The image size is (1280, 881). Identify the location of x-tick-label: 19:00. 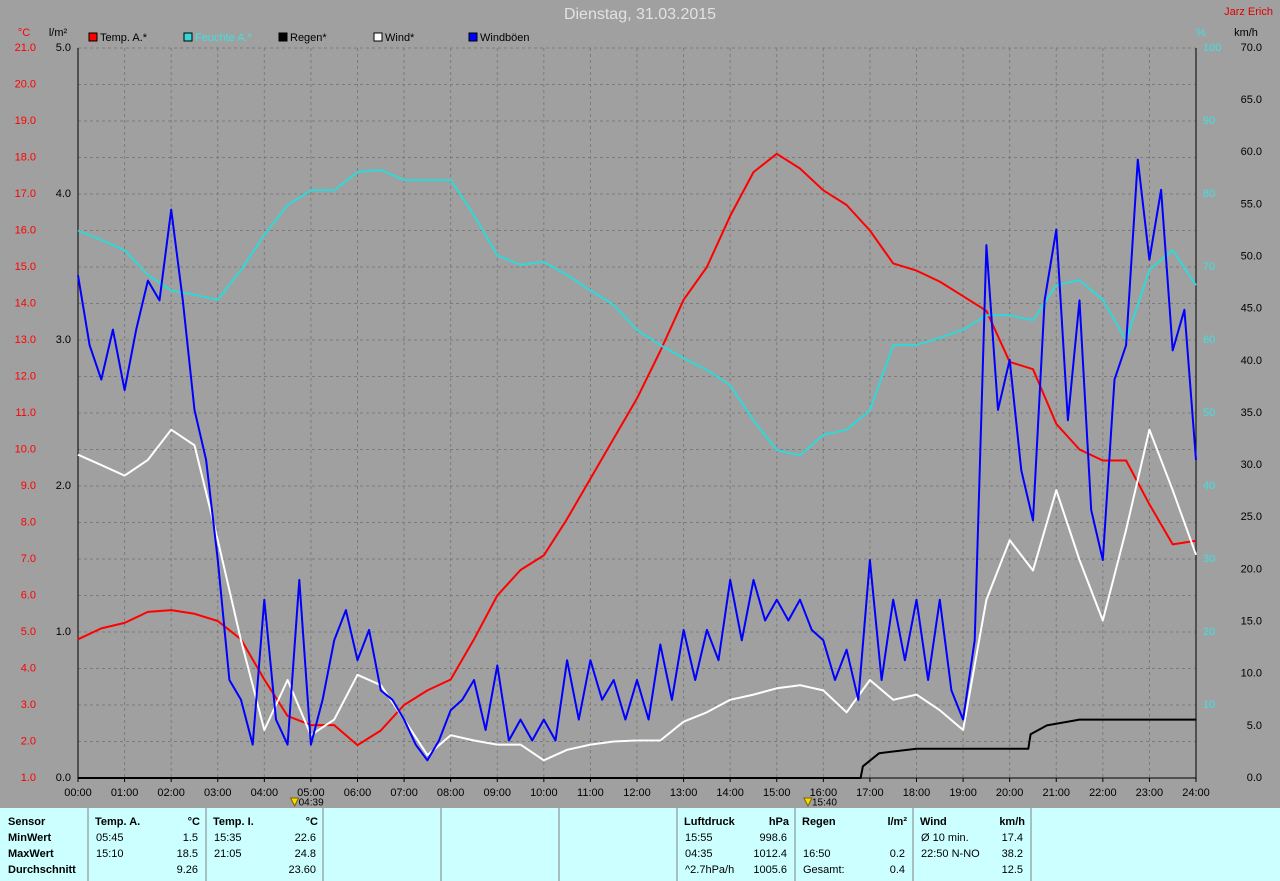
(963, 793).